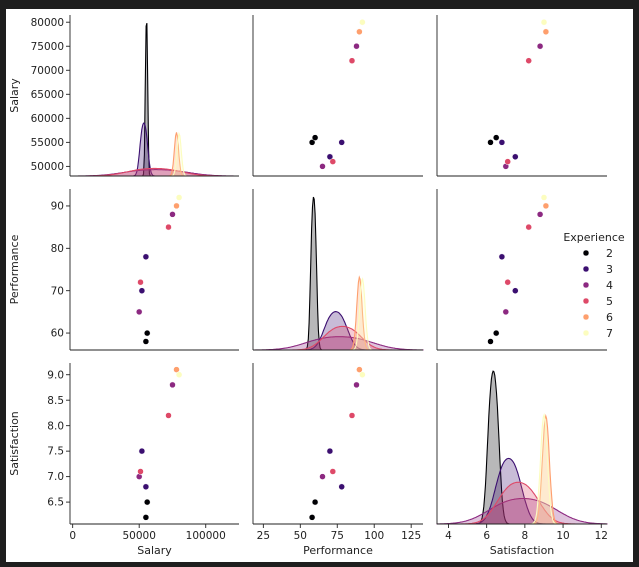 This screenshot has height=567, width=639. Describe the element at coordinates (47, 143) in the screenshot. I see `y-tick-label: 55000` at that location.